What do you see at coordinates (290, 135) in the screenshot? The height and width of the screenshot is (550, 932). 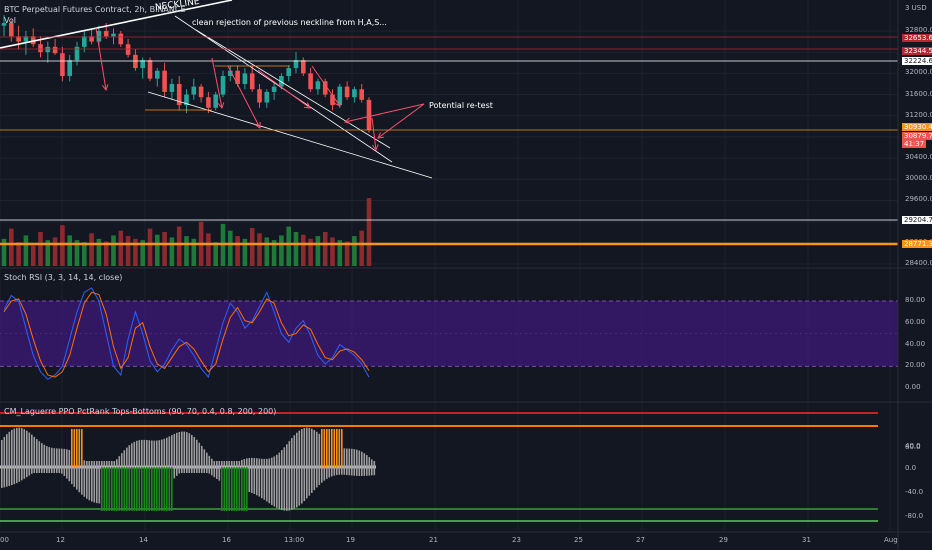 I see `channel-lower-line` at bounding box center [290, 135].